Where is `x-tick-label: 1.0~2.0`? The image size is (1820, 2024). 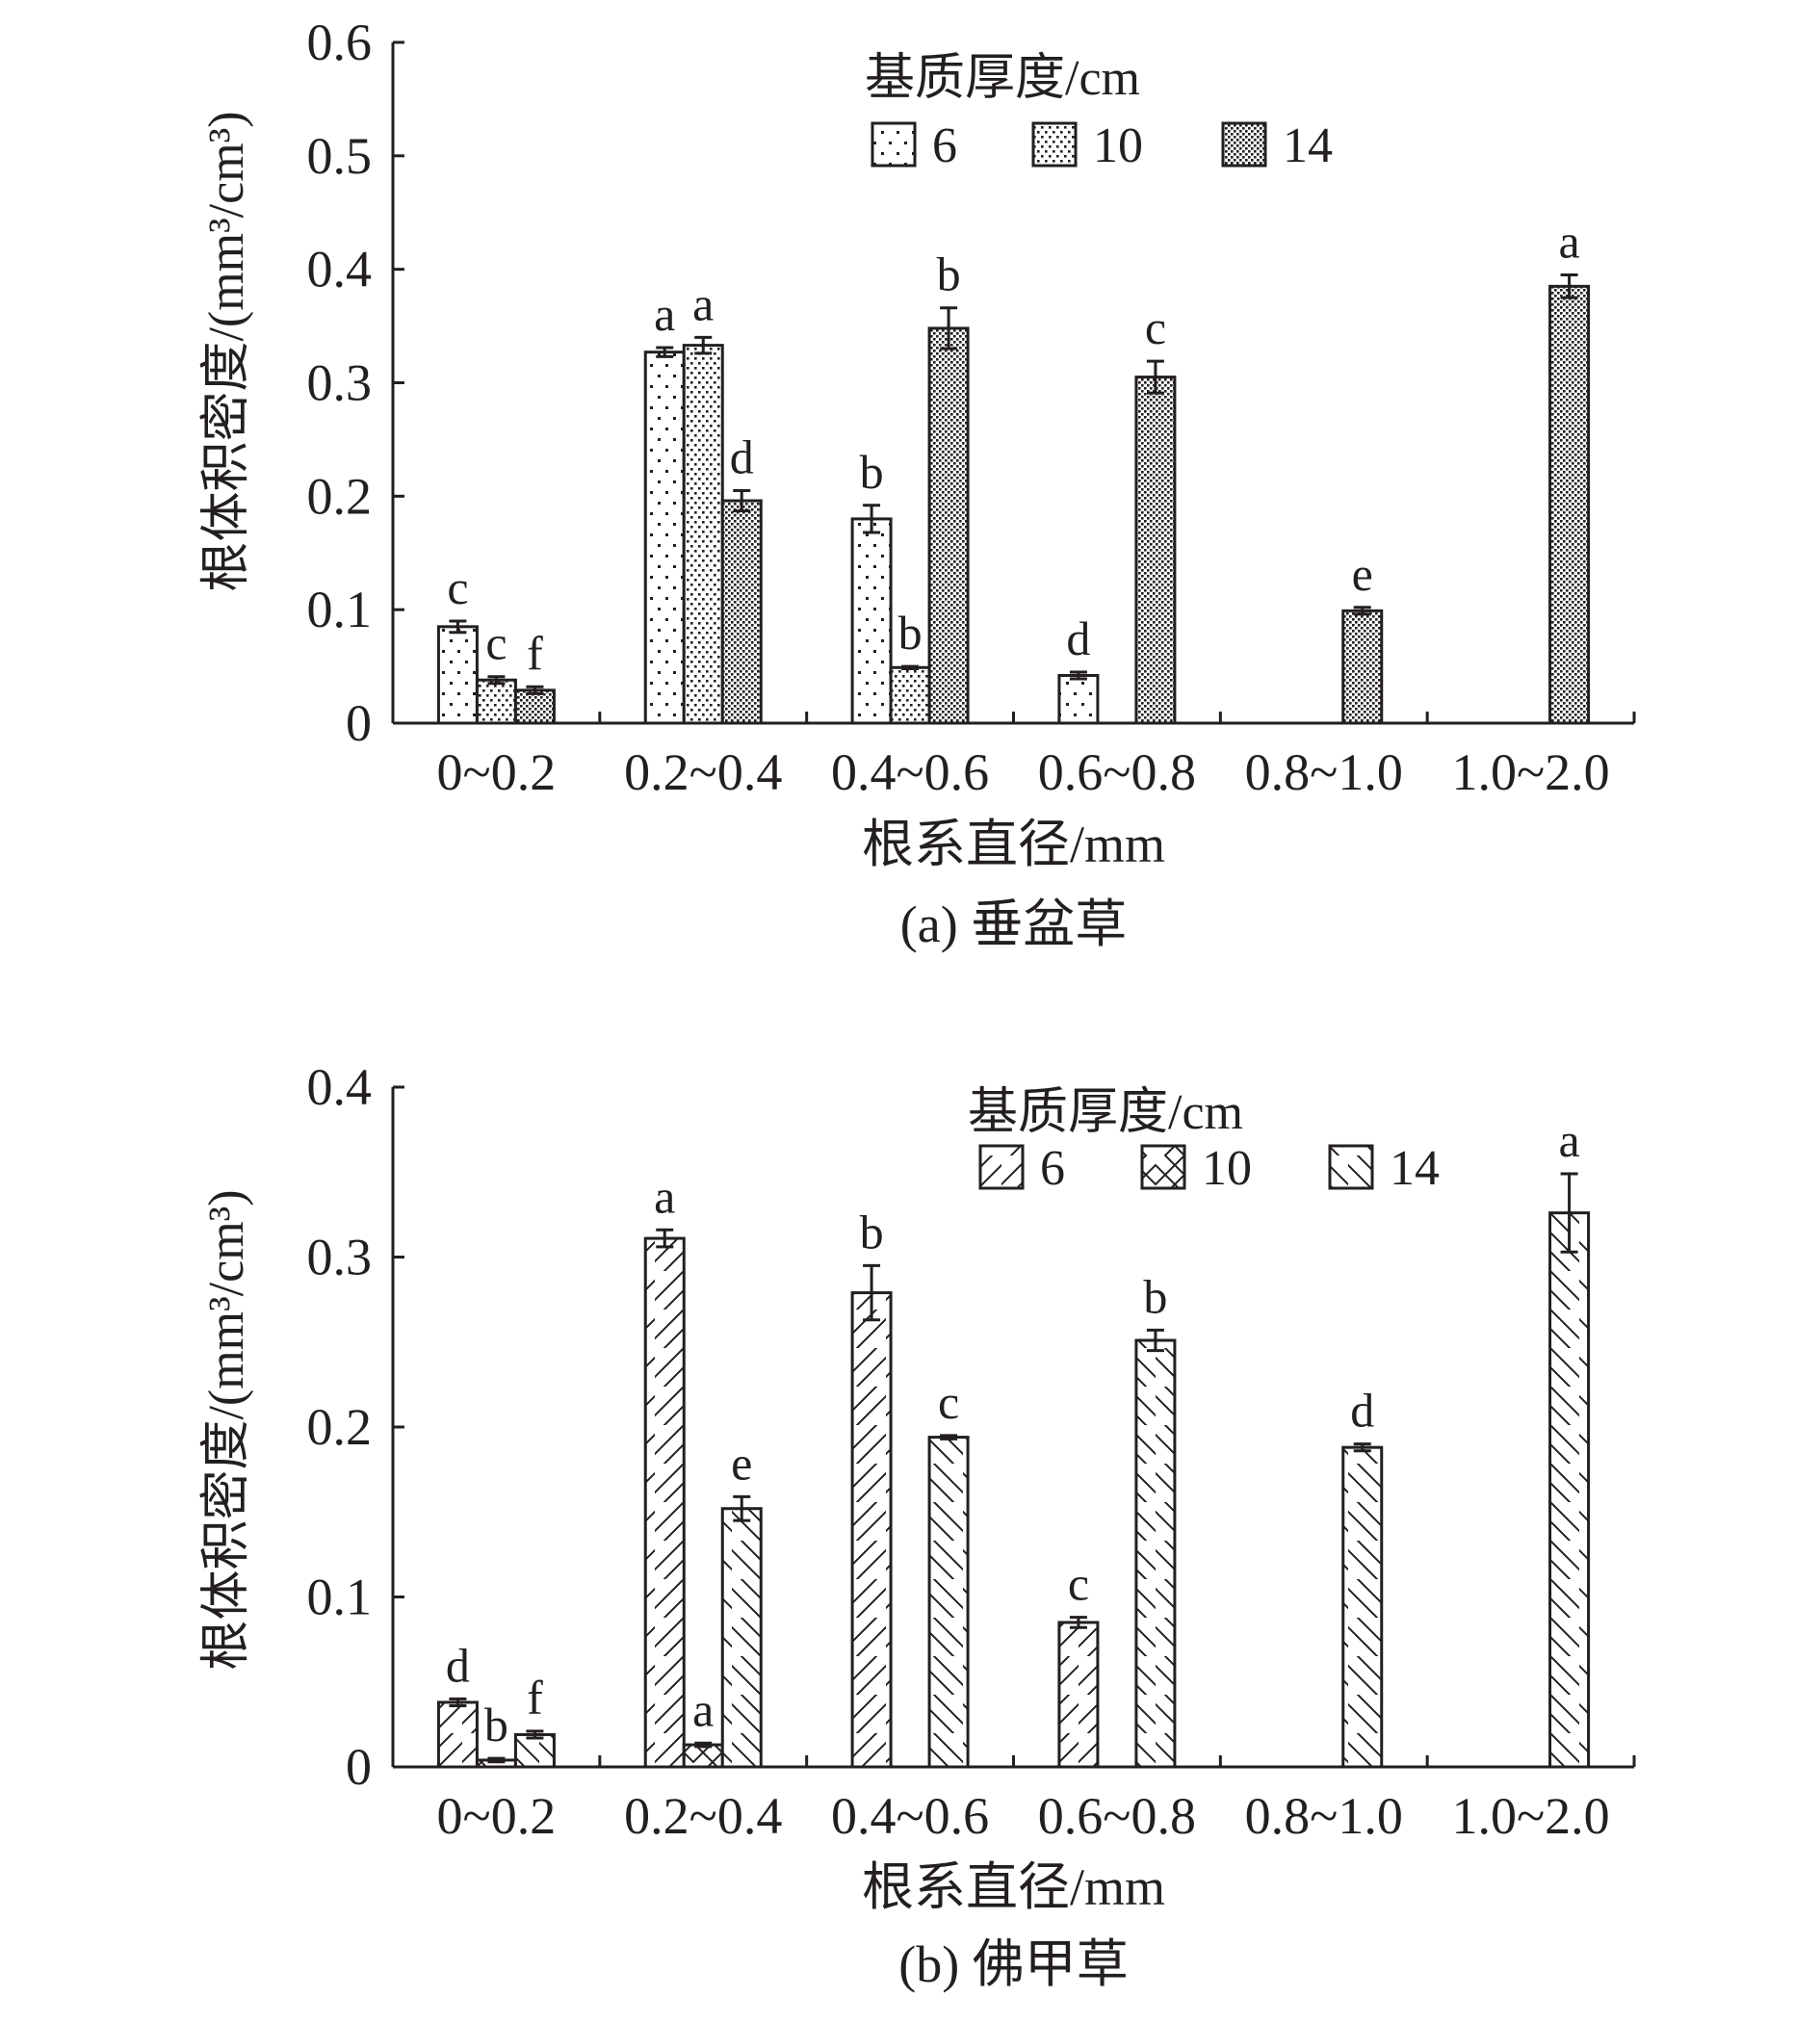
x-tick-label: 1.0~2.0 is located at coordinates (1530, 1816).